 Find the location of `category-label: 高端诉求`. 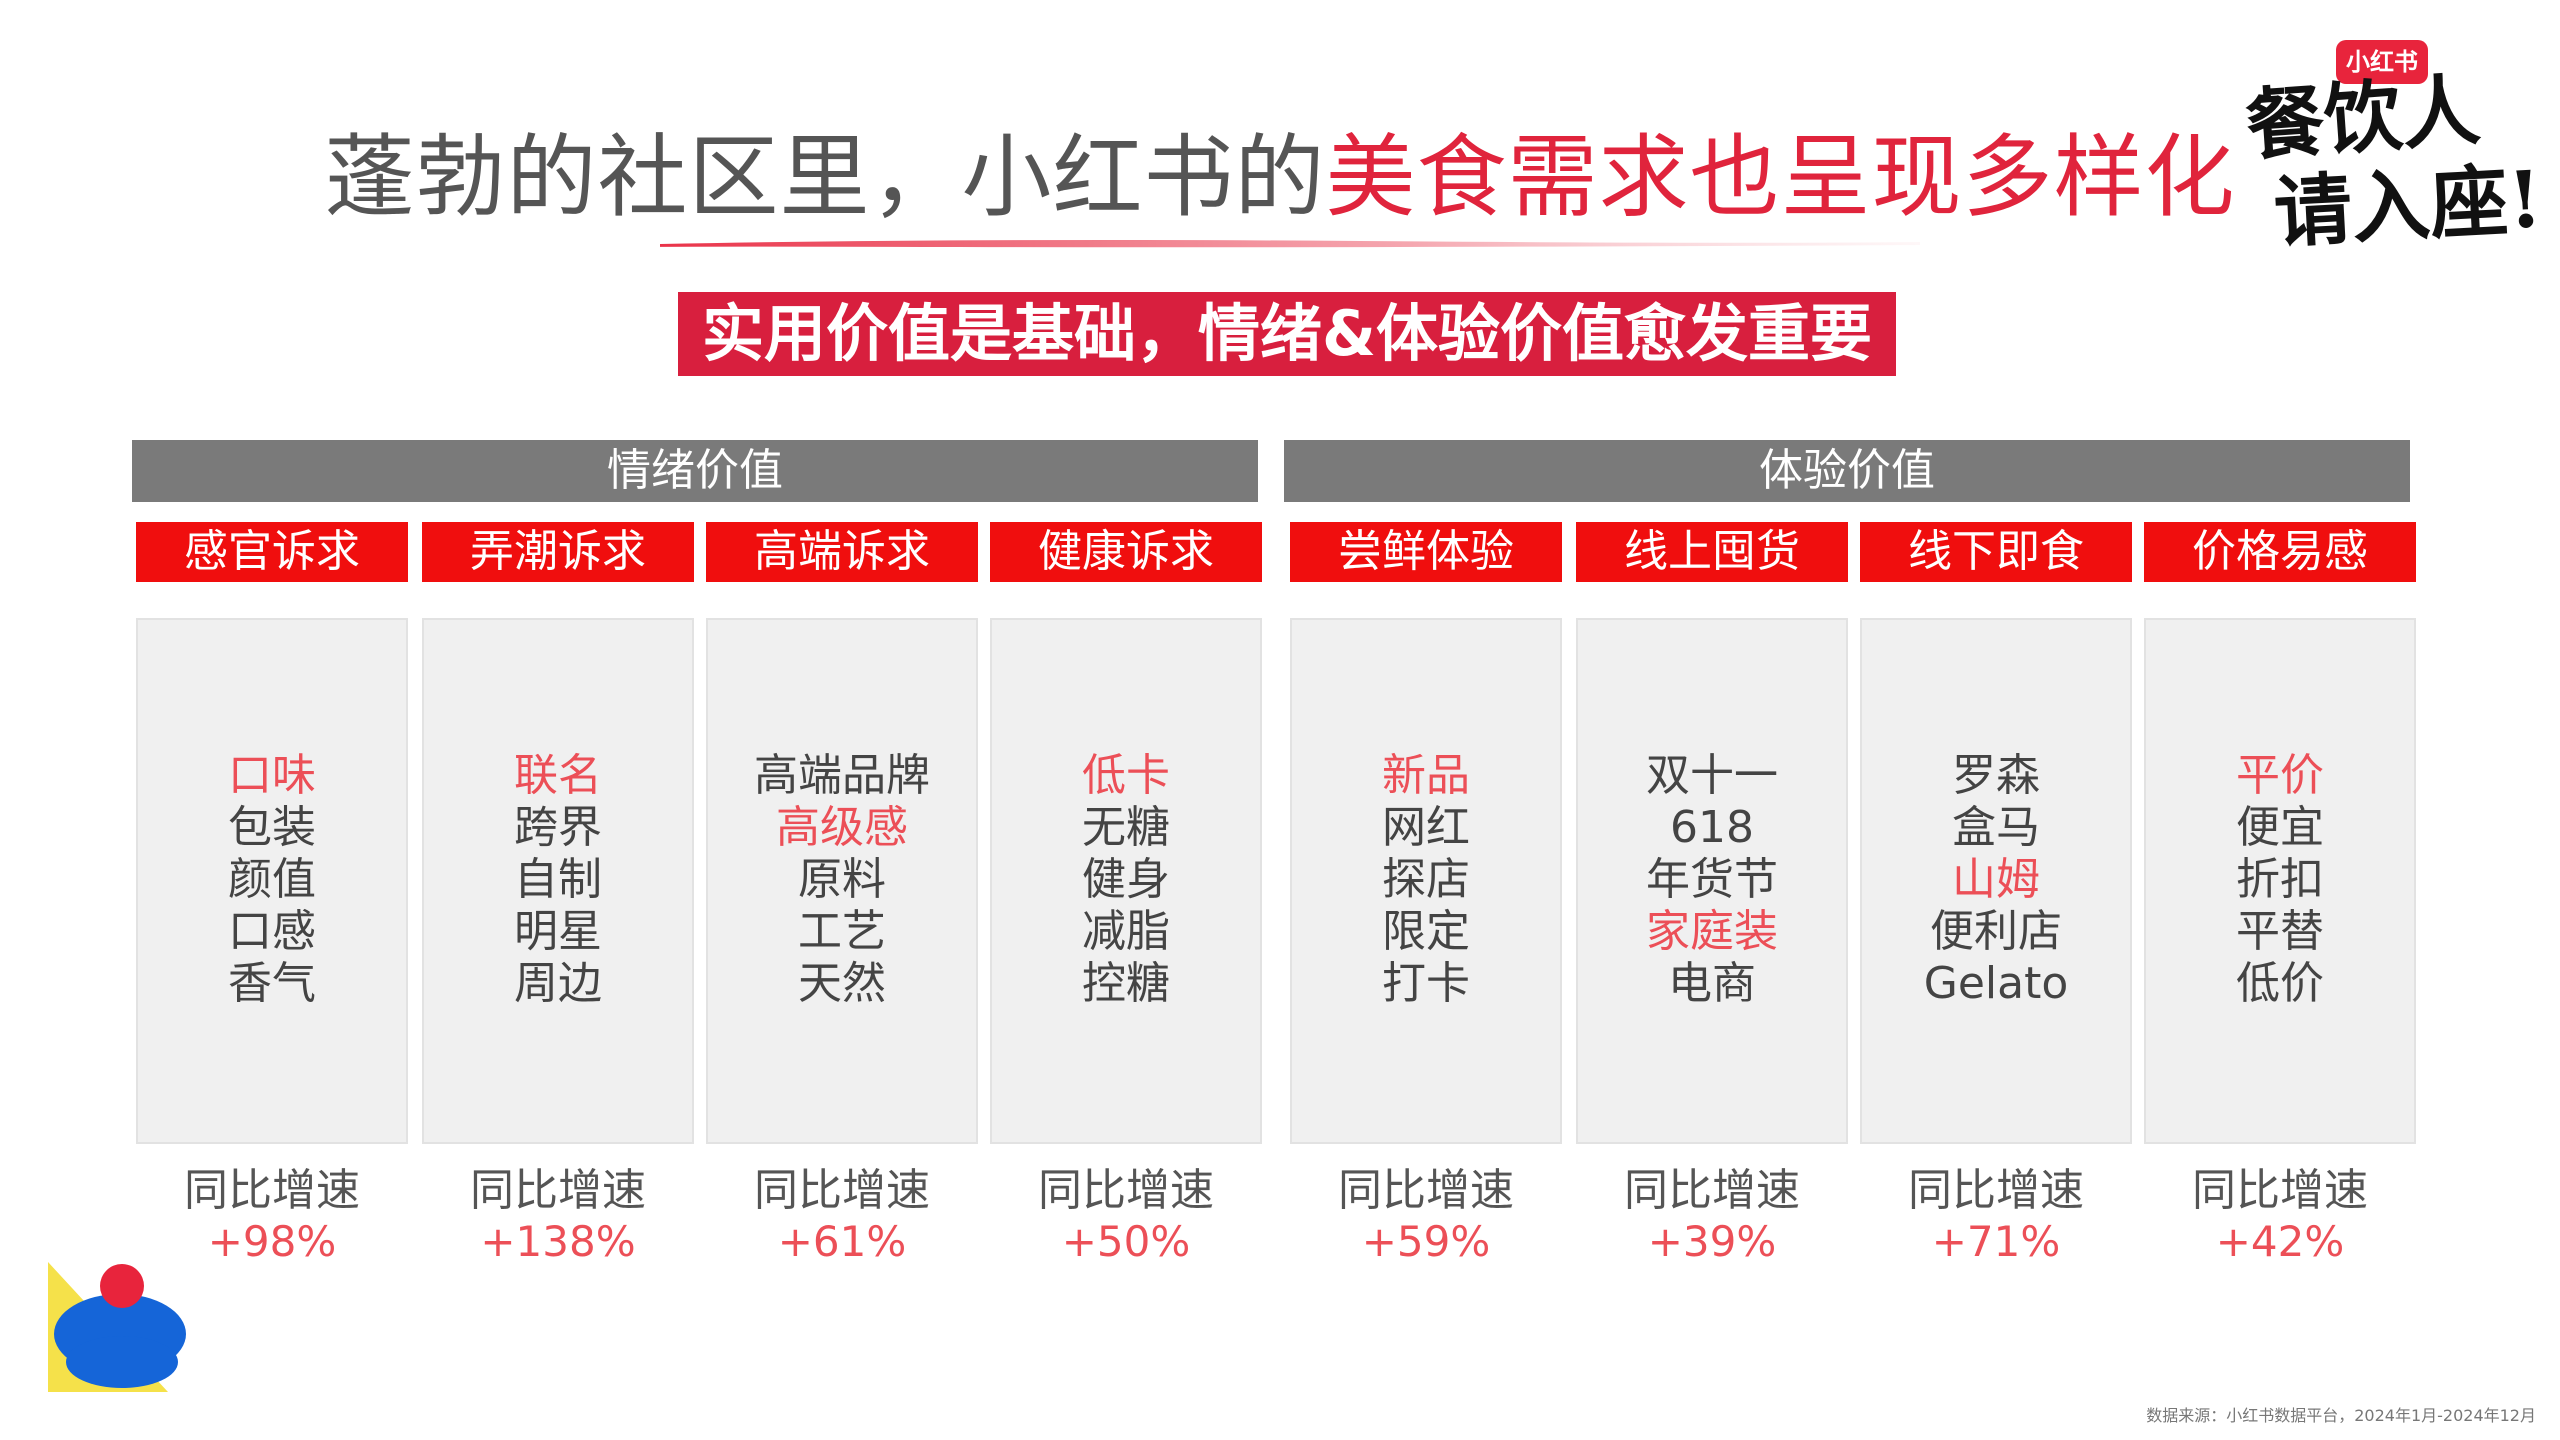

category-label: 高端诉求 is located at coordinates (842, 552).